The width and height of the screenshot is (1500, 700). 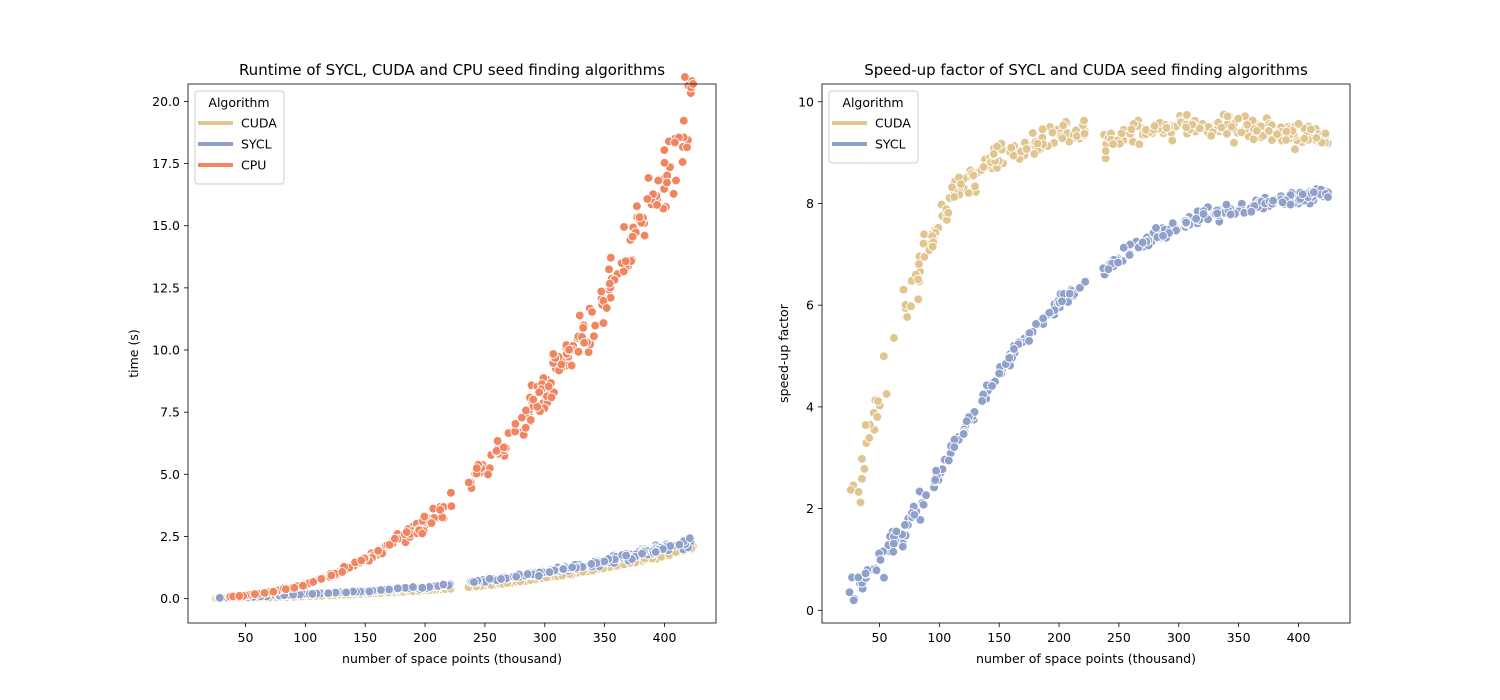 I want to click on x-tick-label: 150, so click(x=365, y=637).